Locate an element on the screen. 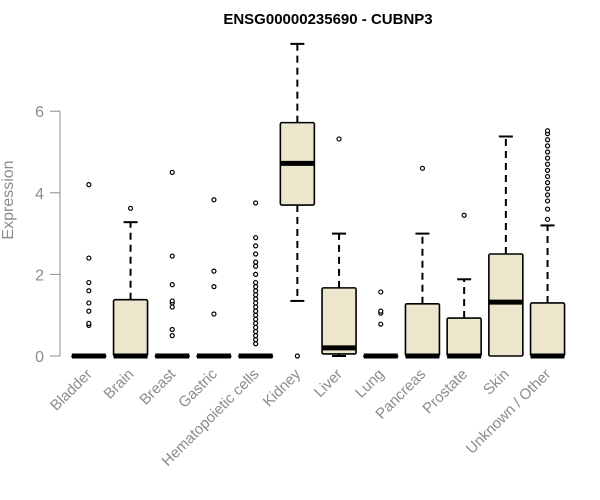 The width and height of the screenshot is (600, 500). chart-title: ENSG00000235690 - CUBNP3 is located at coordinates (327, 19).